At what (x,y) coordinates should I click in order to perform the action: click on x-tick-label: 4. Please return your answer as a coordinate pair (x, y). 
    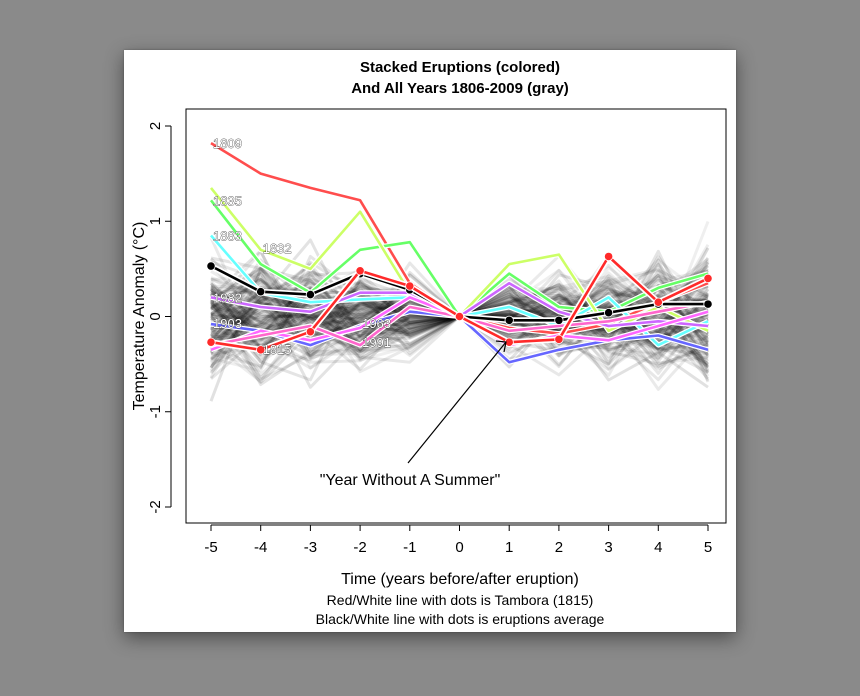
    Looking at the image, I should click on (658, 547).